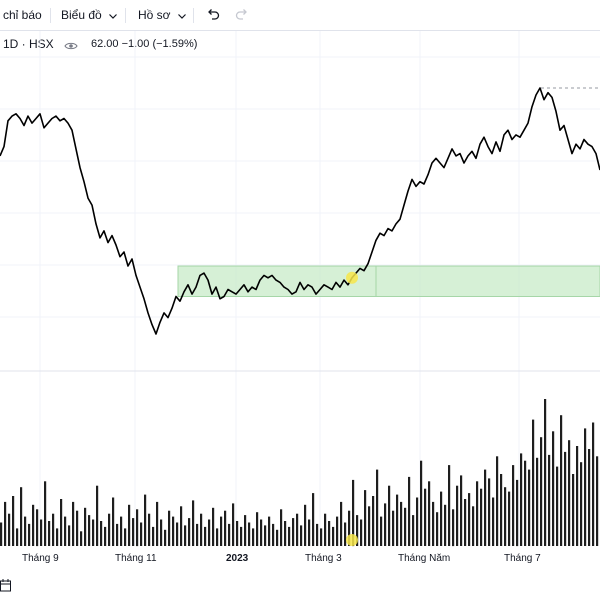 This screenshot has height=600, width=600. I want to click on calendar-icon, so click(6, 585).